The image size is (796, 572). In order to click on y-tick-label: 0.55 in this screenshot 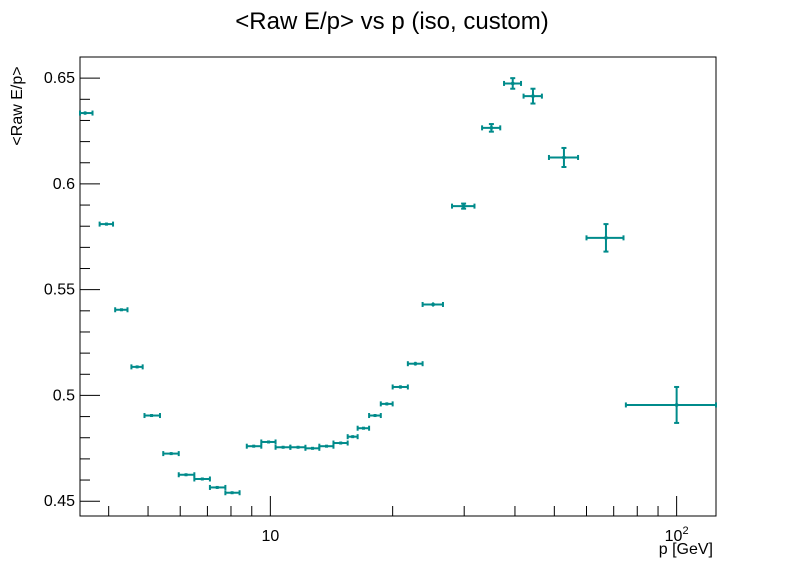, I will do `click(59, 290)`.